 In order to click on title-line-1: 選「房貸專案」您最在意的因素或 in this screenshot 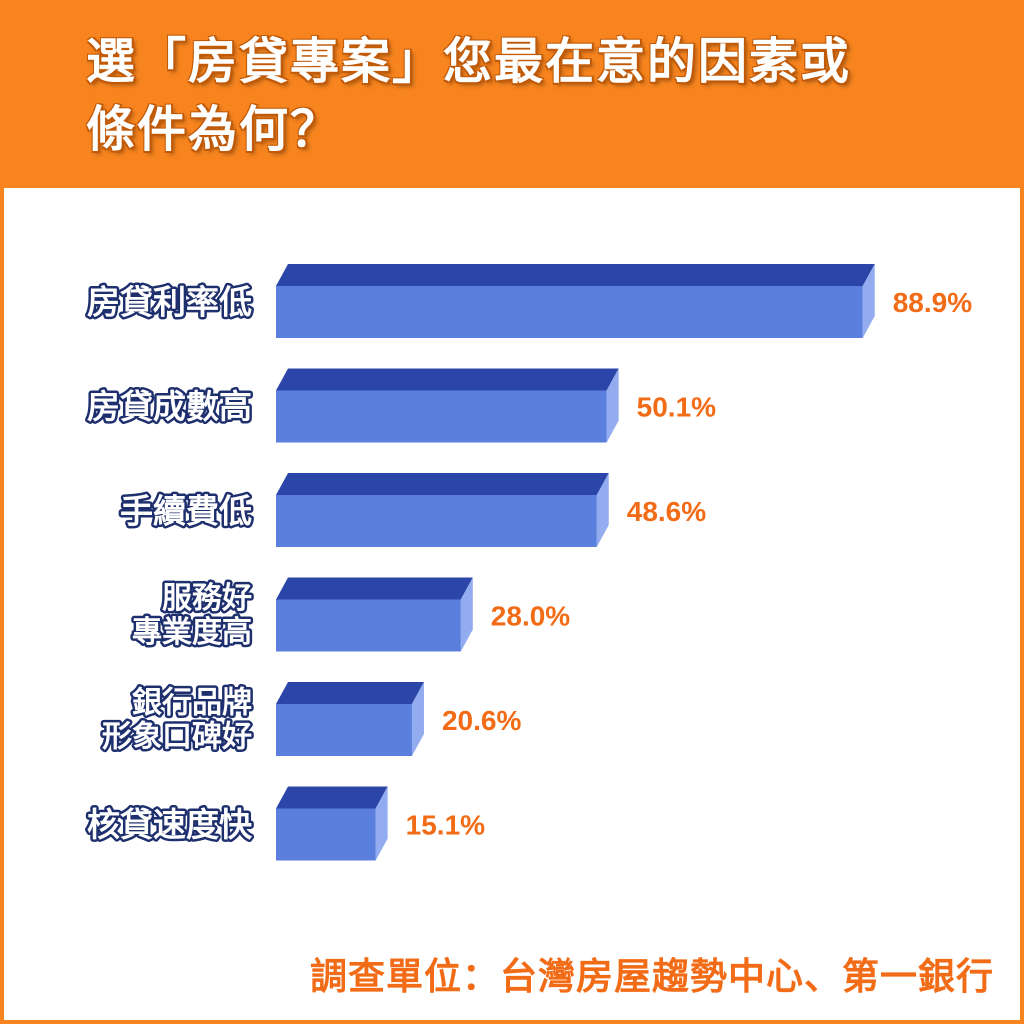, I will do `click(469, 61)`.